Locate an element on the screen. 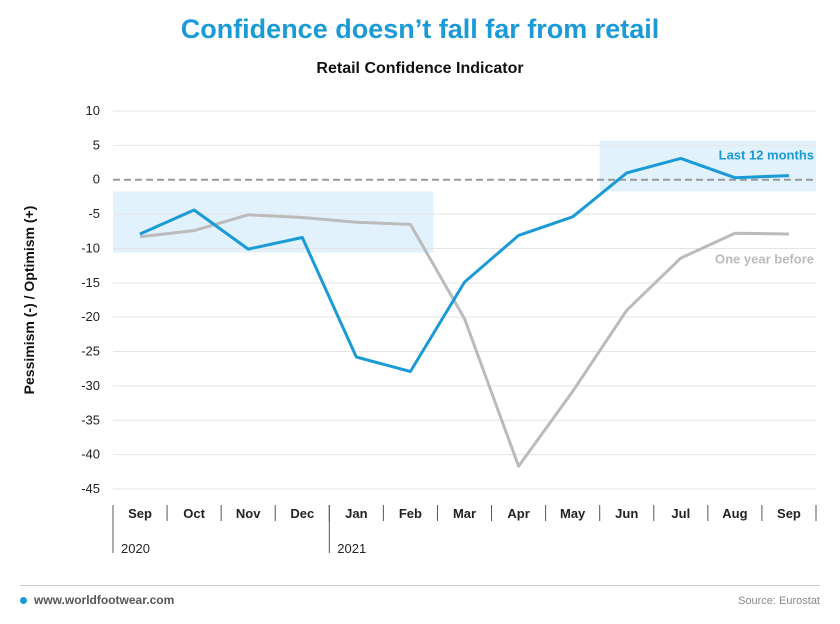 The width and height of the screenshot is (840, 624). y-tick-label: -10 is located at coordinates (90, 247).